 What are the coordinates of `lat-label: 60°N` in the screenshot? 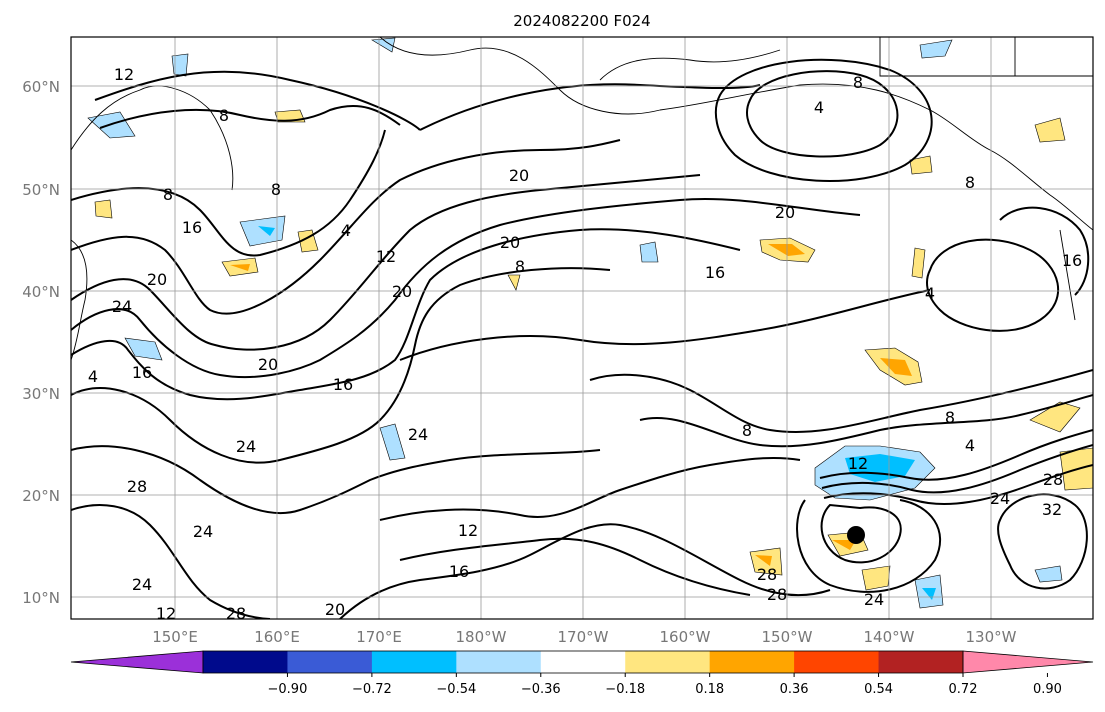 It's located at (41, 87).